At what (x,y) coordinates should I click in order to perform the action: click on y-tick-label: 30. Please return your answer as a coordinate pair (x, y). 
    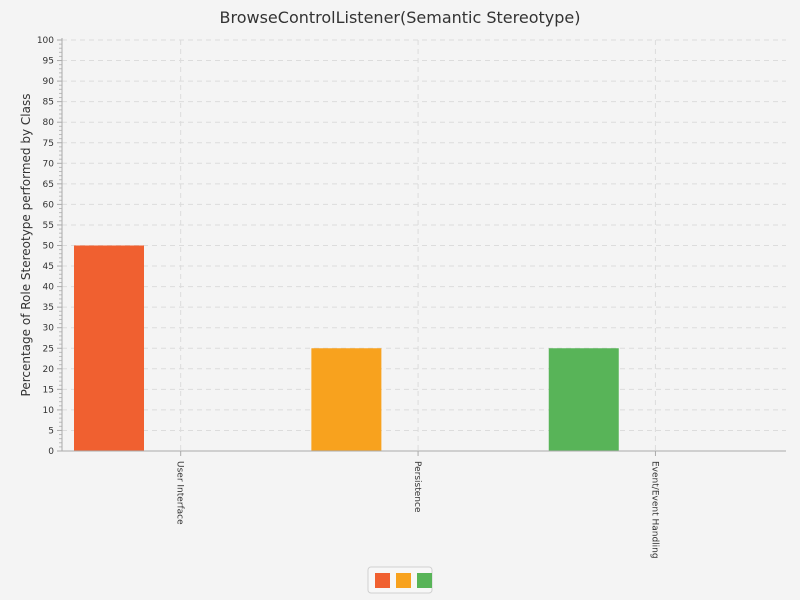
    Looking at the image, I should click on (49, 329).